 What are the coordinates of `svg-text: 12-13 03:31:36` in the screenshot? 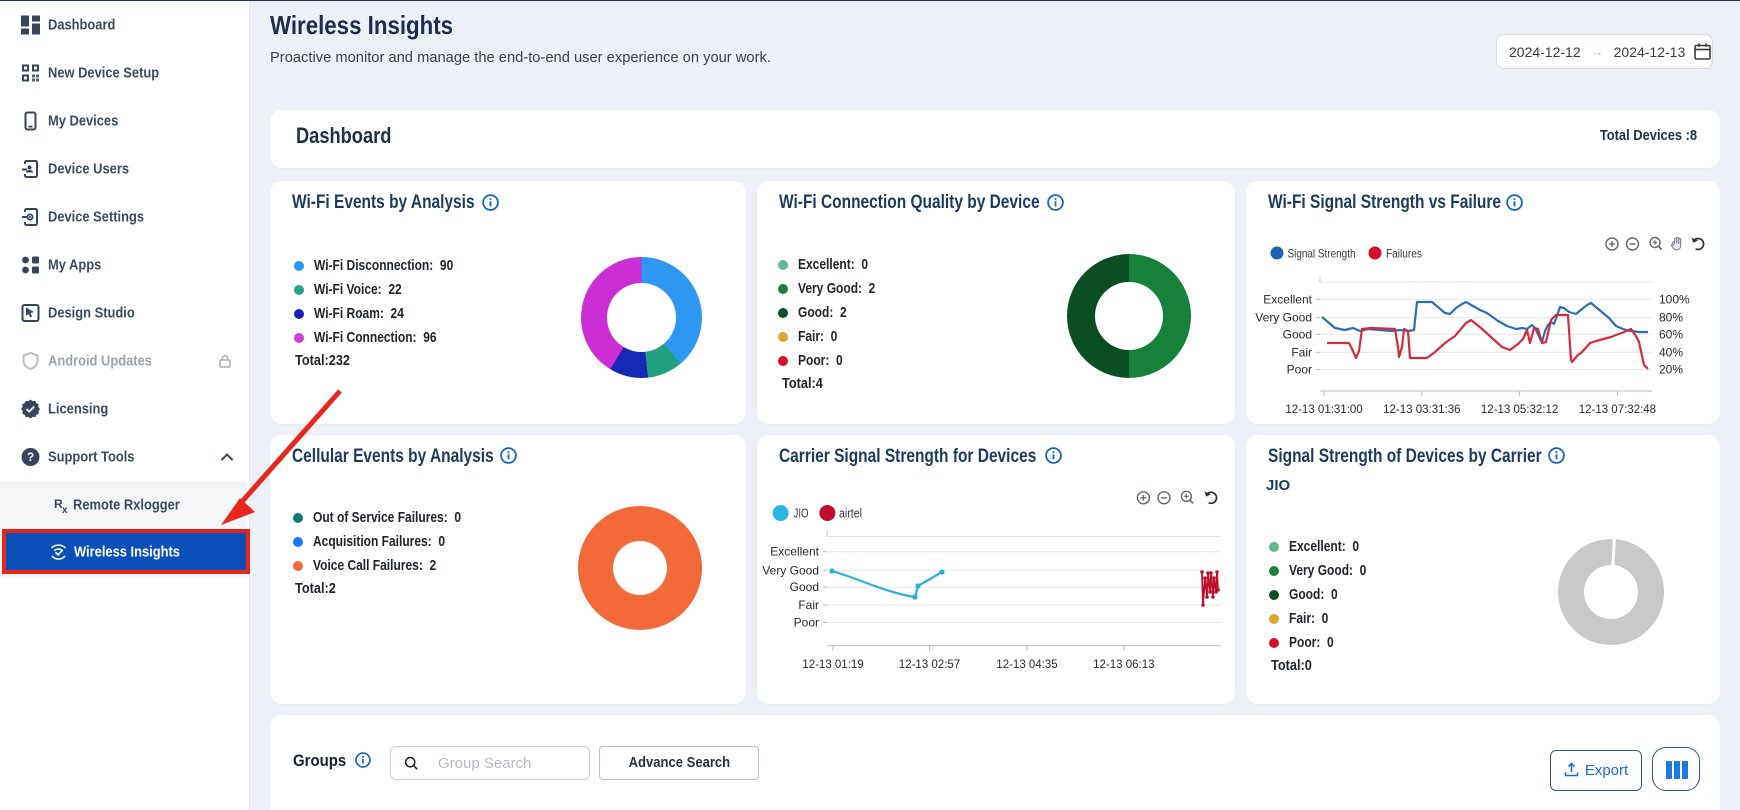 It's located at (1421, 410).